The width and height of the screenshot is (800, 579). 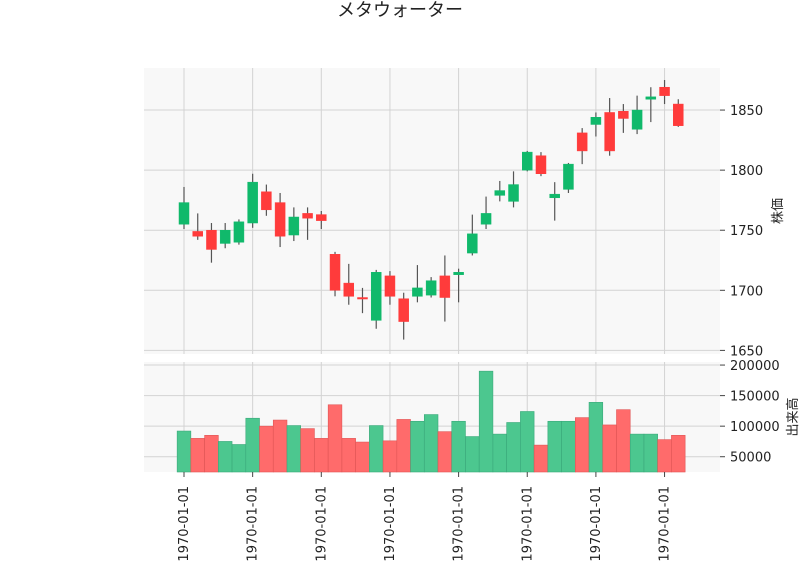 What do you see at coordinates (746, 351) in the screenshot?
I see `price-tick-label: 1650` at bounding box center [746, 351].